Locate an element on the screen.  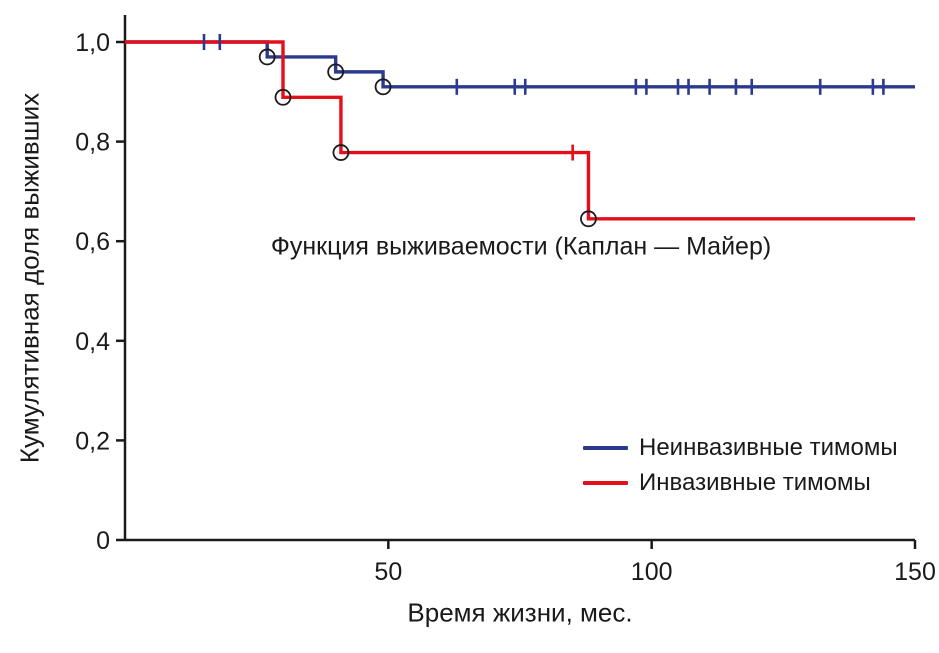
legend-label-invasive: Инвазивные тимомы is located at coordinates (755, 482).